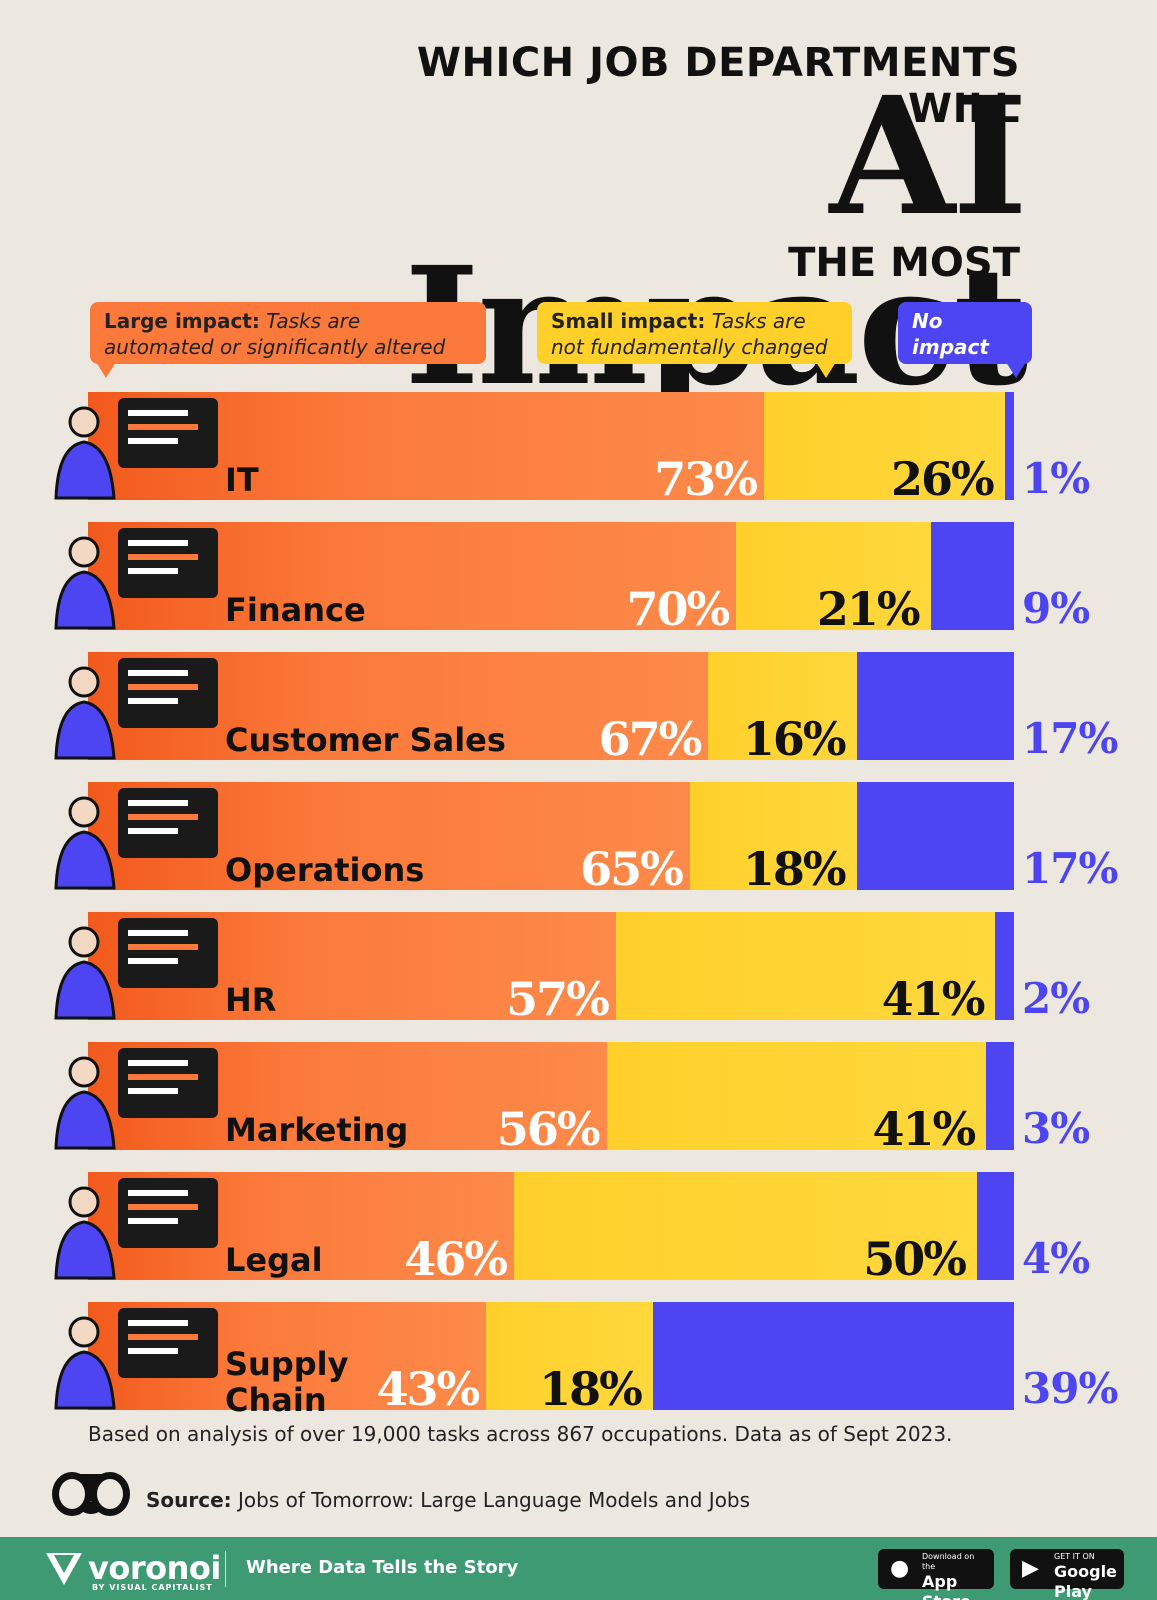 The image size is (1157, 1600). Describe the element at coordinates (548, 1129) in the screenshot. I see `data-label-large: 56%` at that location.